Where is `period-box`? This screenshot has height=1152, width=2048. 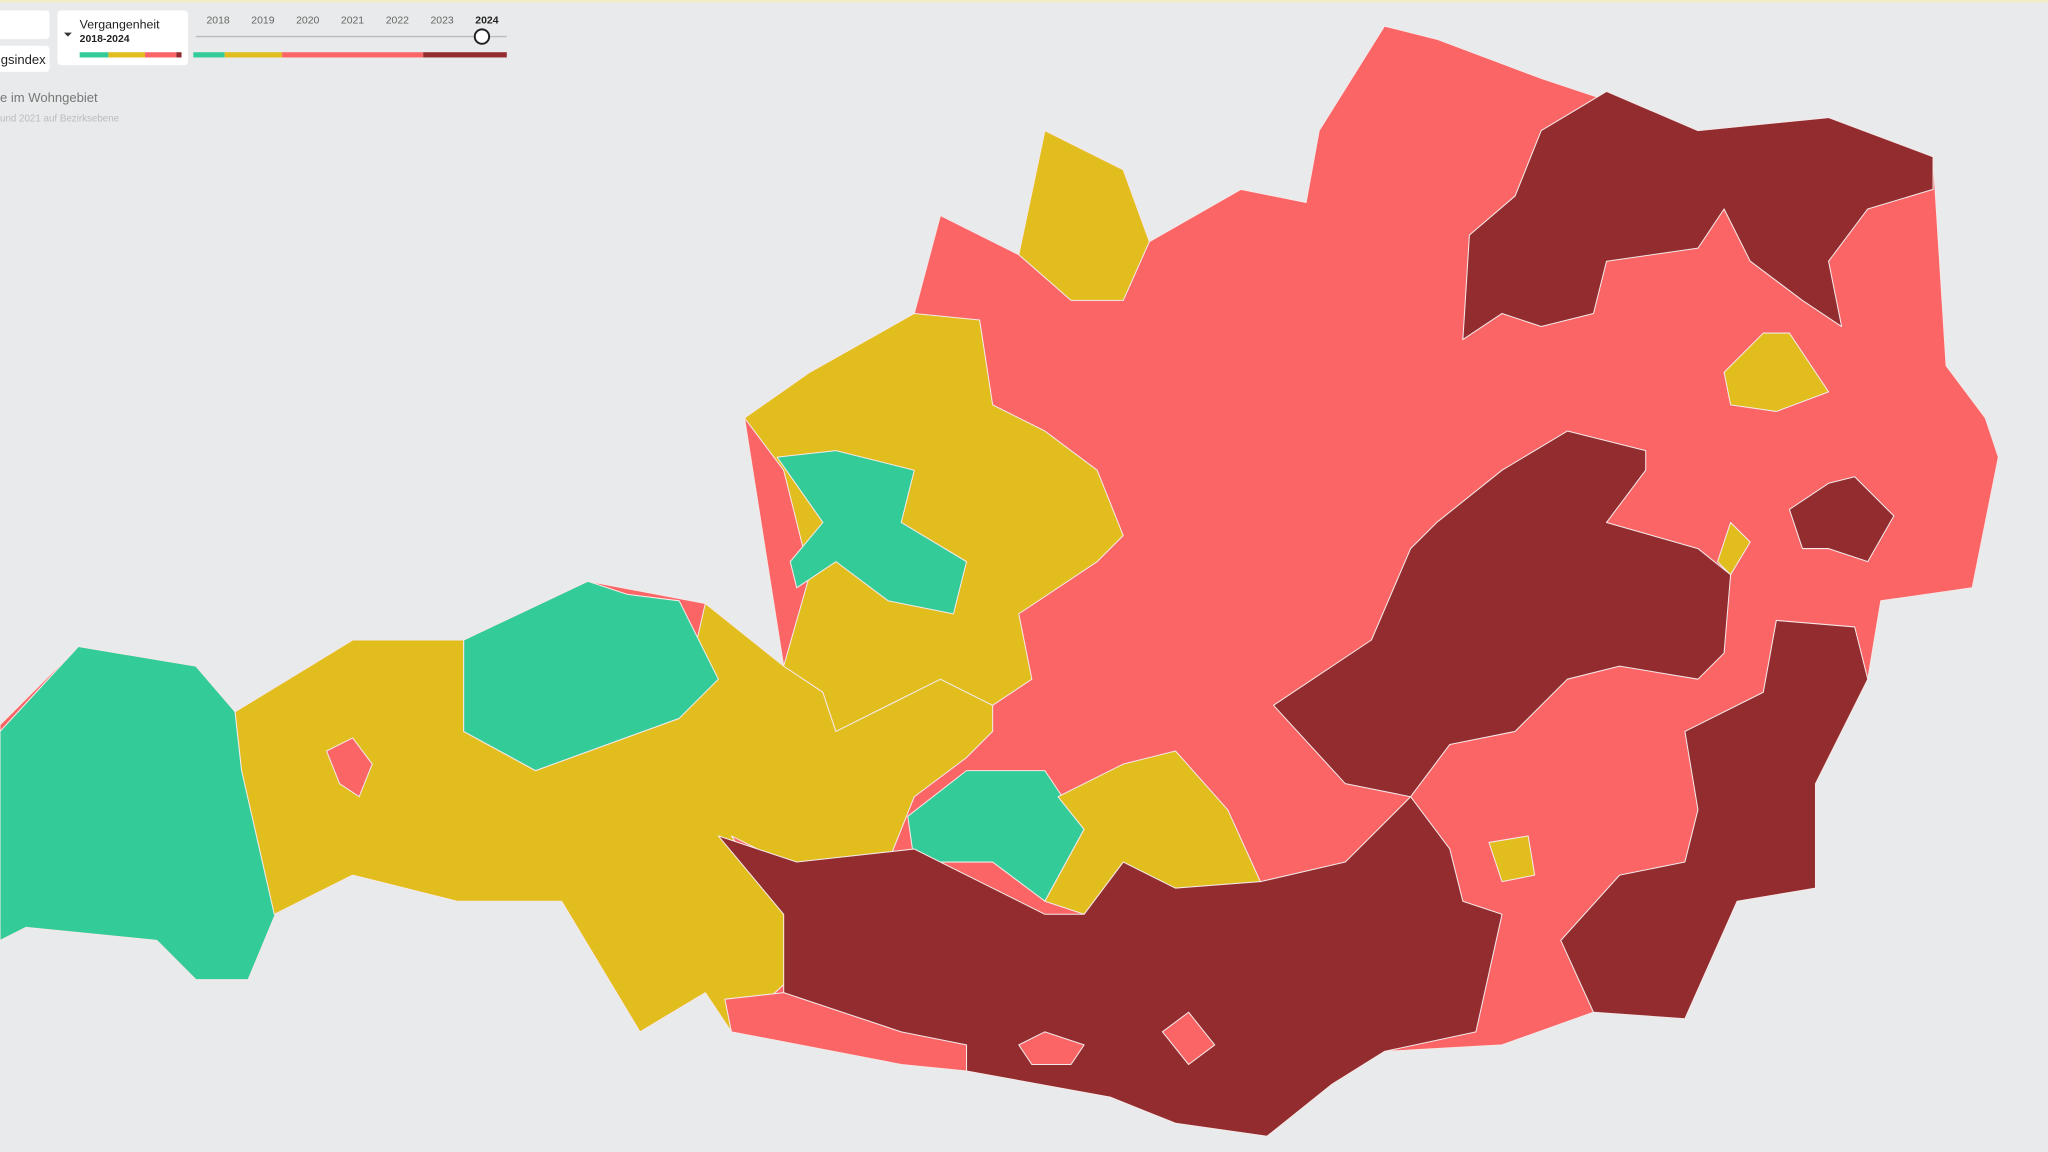 period-box is located at coordinates (123, 38).